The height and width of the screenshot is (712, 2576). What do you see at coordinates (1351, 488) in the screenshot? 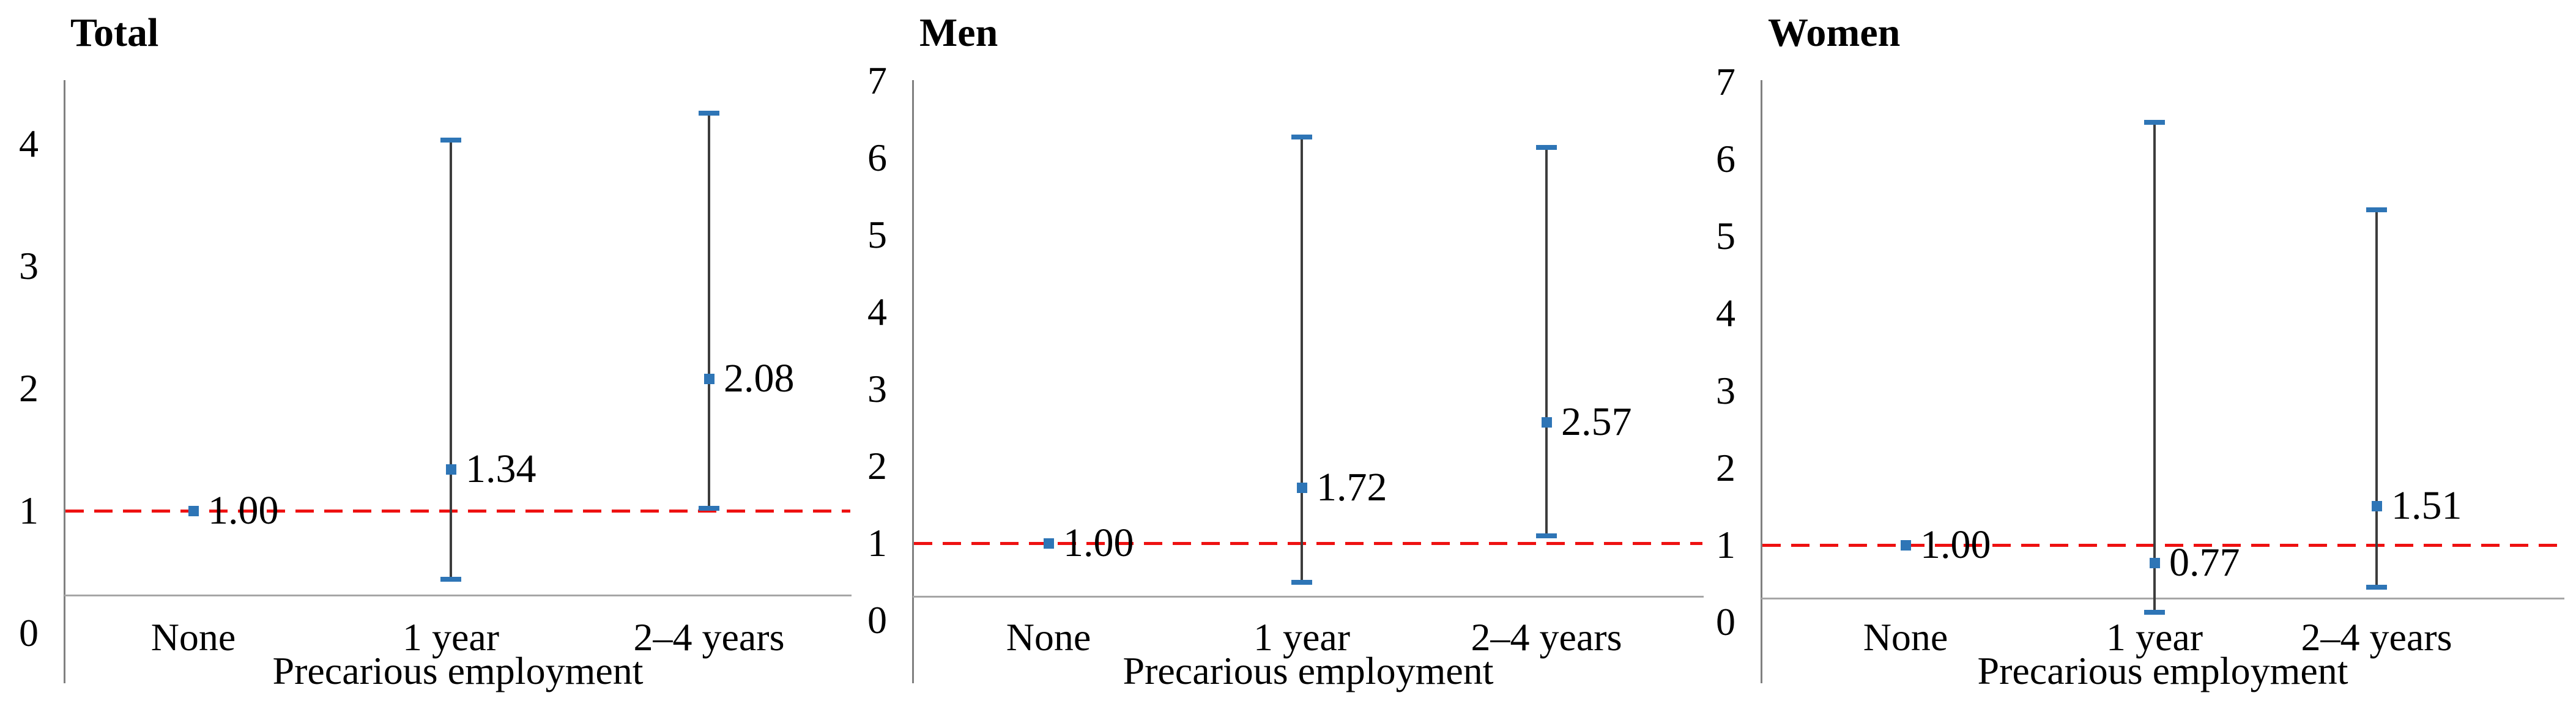
I see `data-label: 1.72` at bounding box center [1351, 488].